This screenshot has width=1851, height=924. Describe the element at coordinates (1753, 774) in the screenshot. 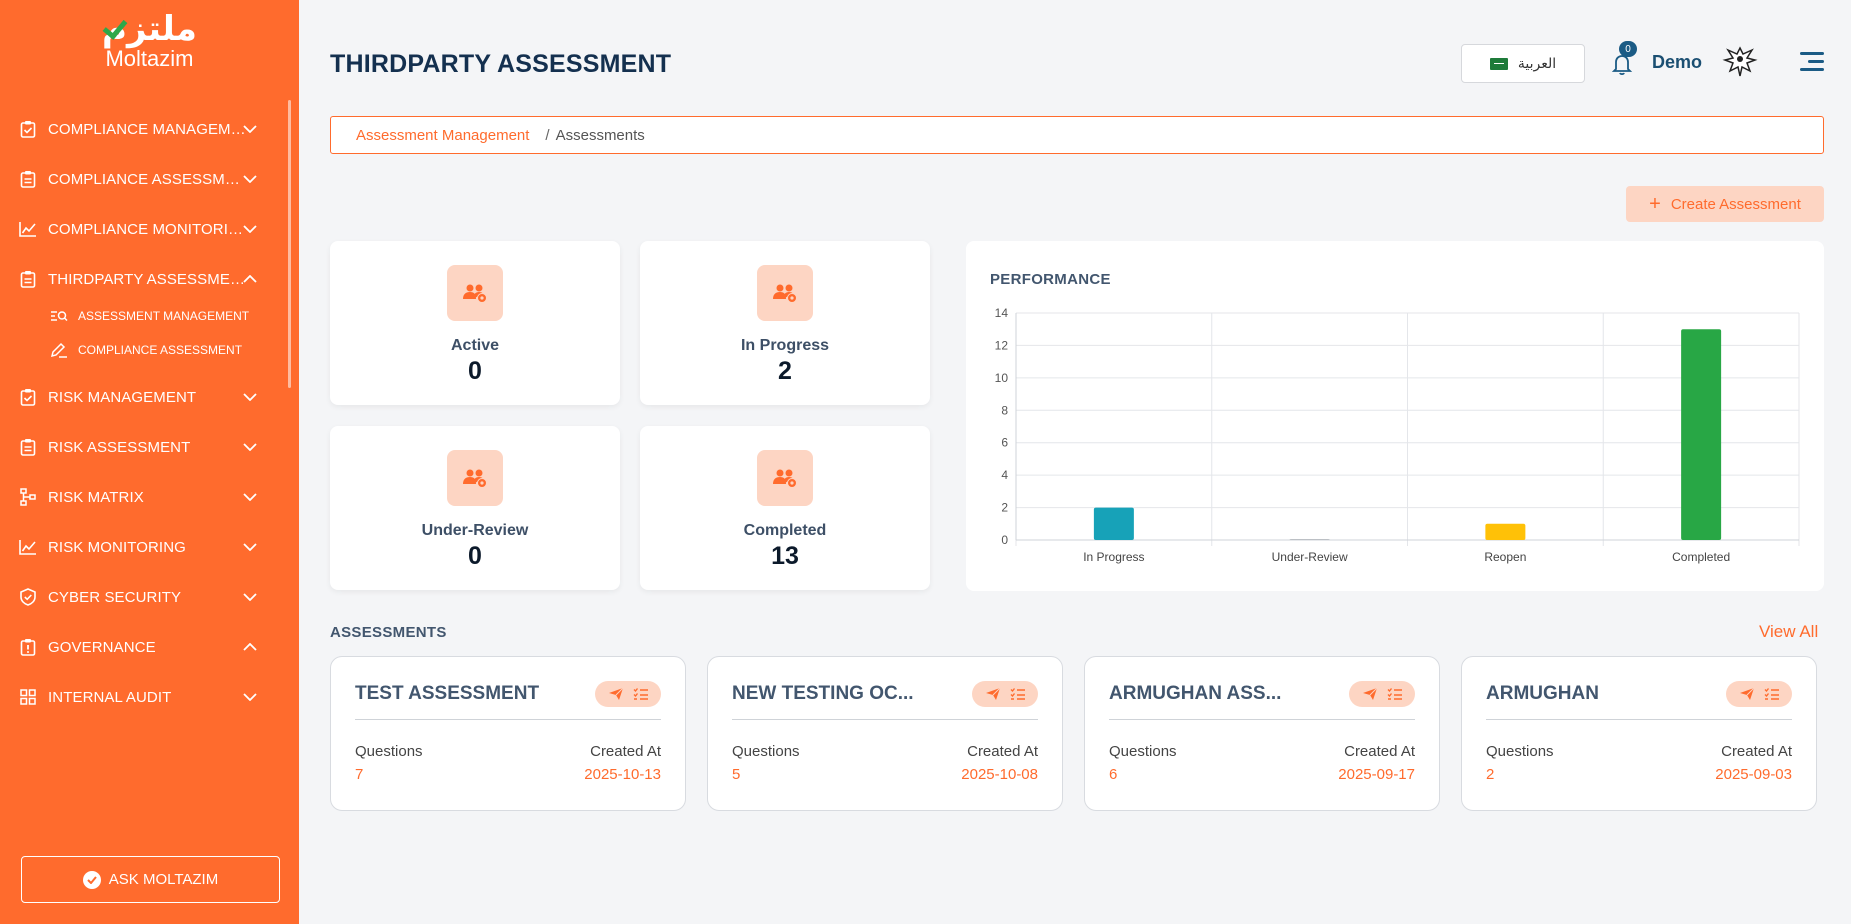

I see `created-at-value: 2025-09-03` at that location.